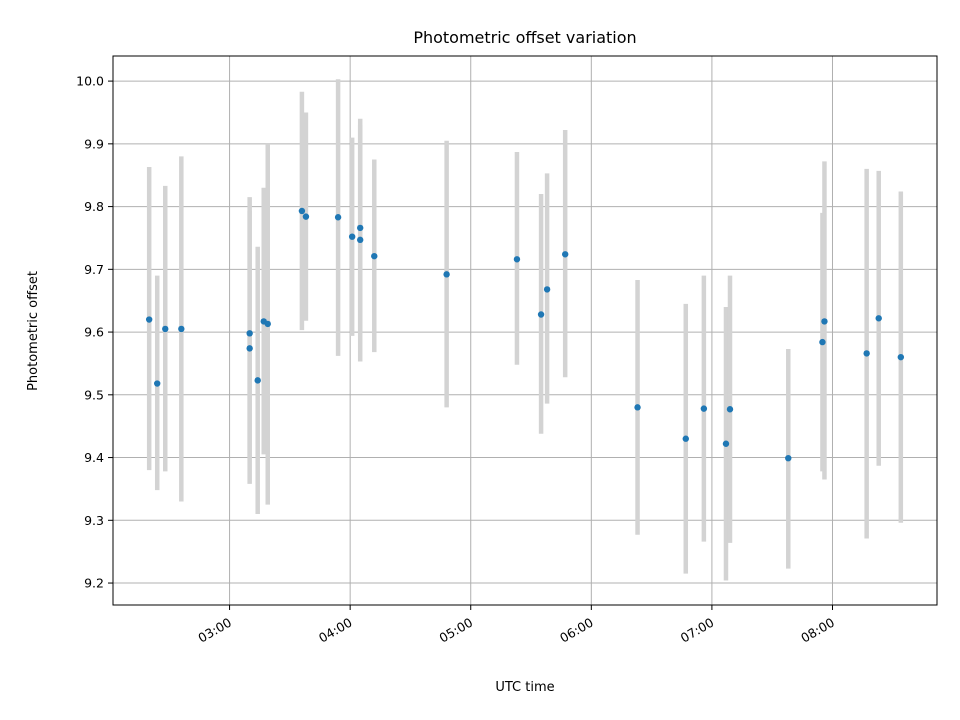  What do you see at coordinates (94, 457) in the screenshot?
I see `y-tick-label: 9.4` at bounding box center [94, 457].